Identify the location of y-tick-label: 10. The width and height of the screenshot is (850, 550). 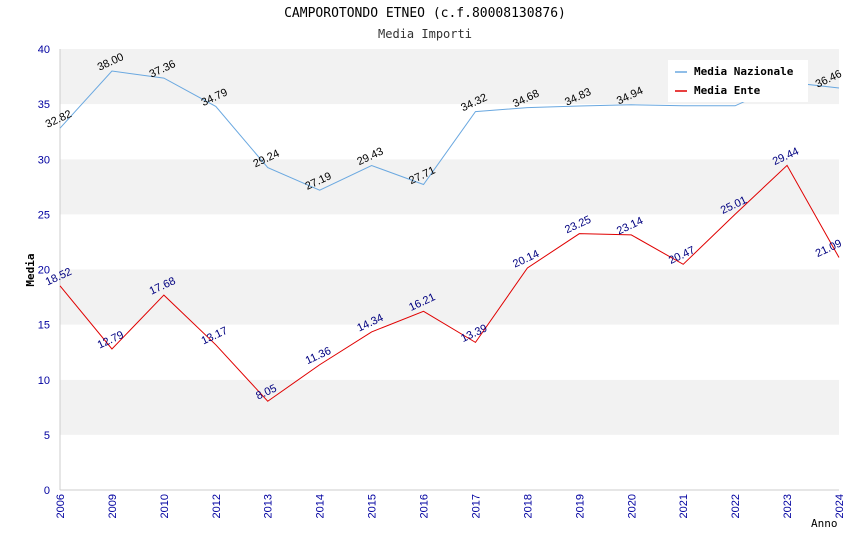
(44, 381).